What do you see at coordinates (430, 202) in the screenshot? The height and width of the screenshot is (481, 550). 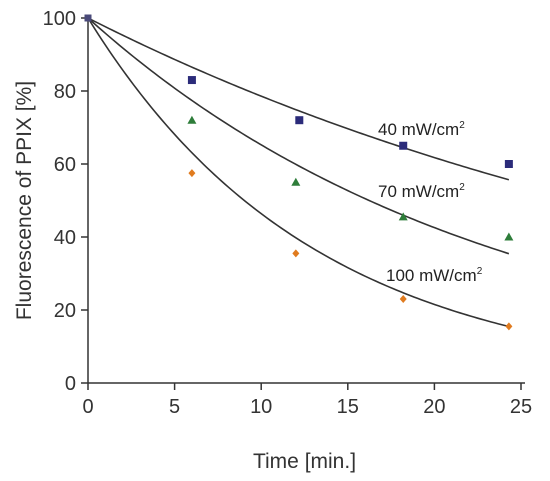 I see `series-labels: 40 mW/cm2 70 mW/cm2 100 mW/cm2` at bounding box center [430, 202].